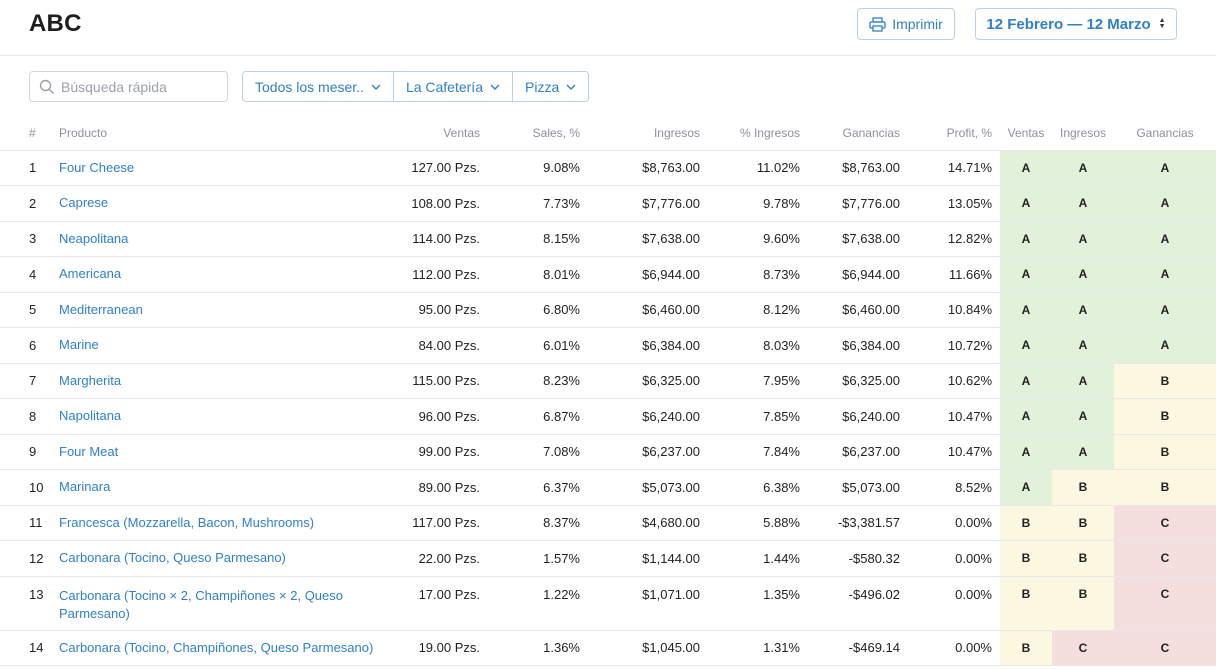 The height and width of the screenshot is (670, 1216). I want to click on product-link: Americana, so click(90, 274).